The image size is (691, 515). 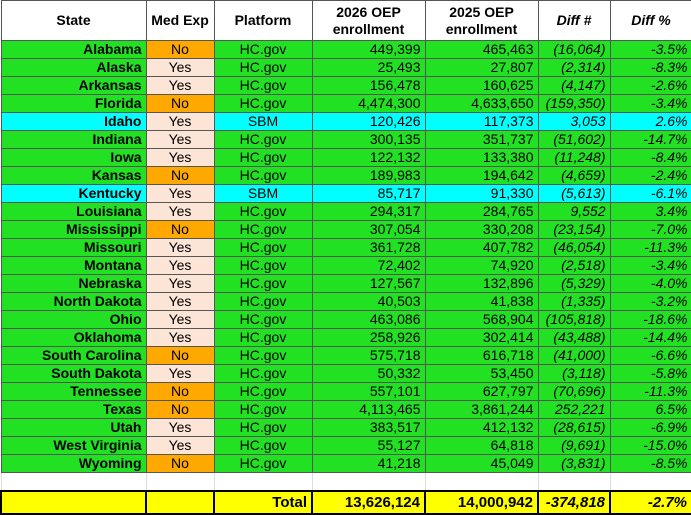 What do you see at coordinates (574, 247) in the screenshot?
I see `cell: (46,054)` at bounding box center [574, 247].